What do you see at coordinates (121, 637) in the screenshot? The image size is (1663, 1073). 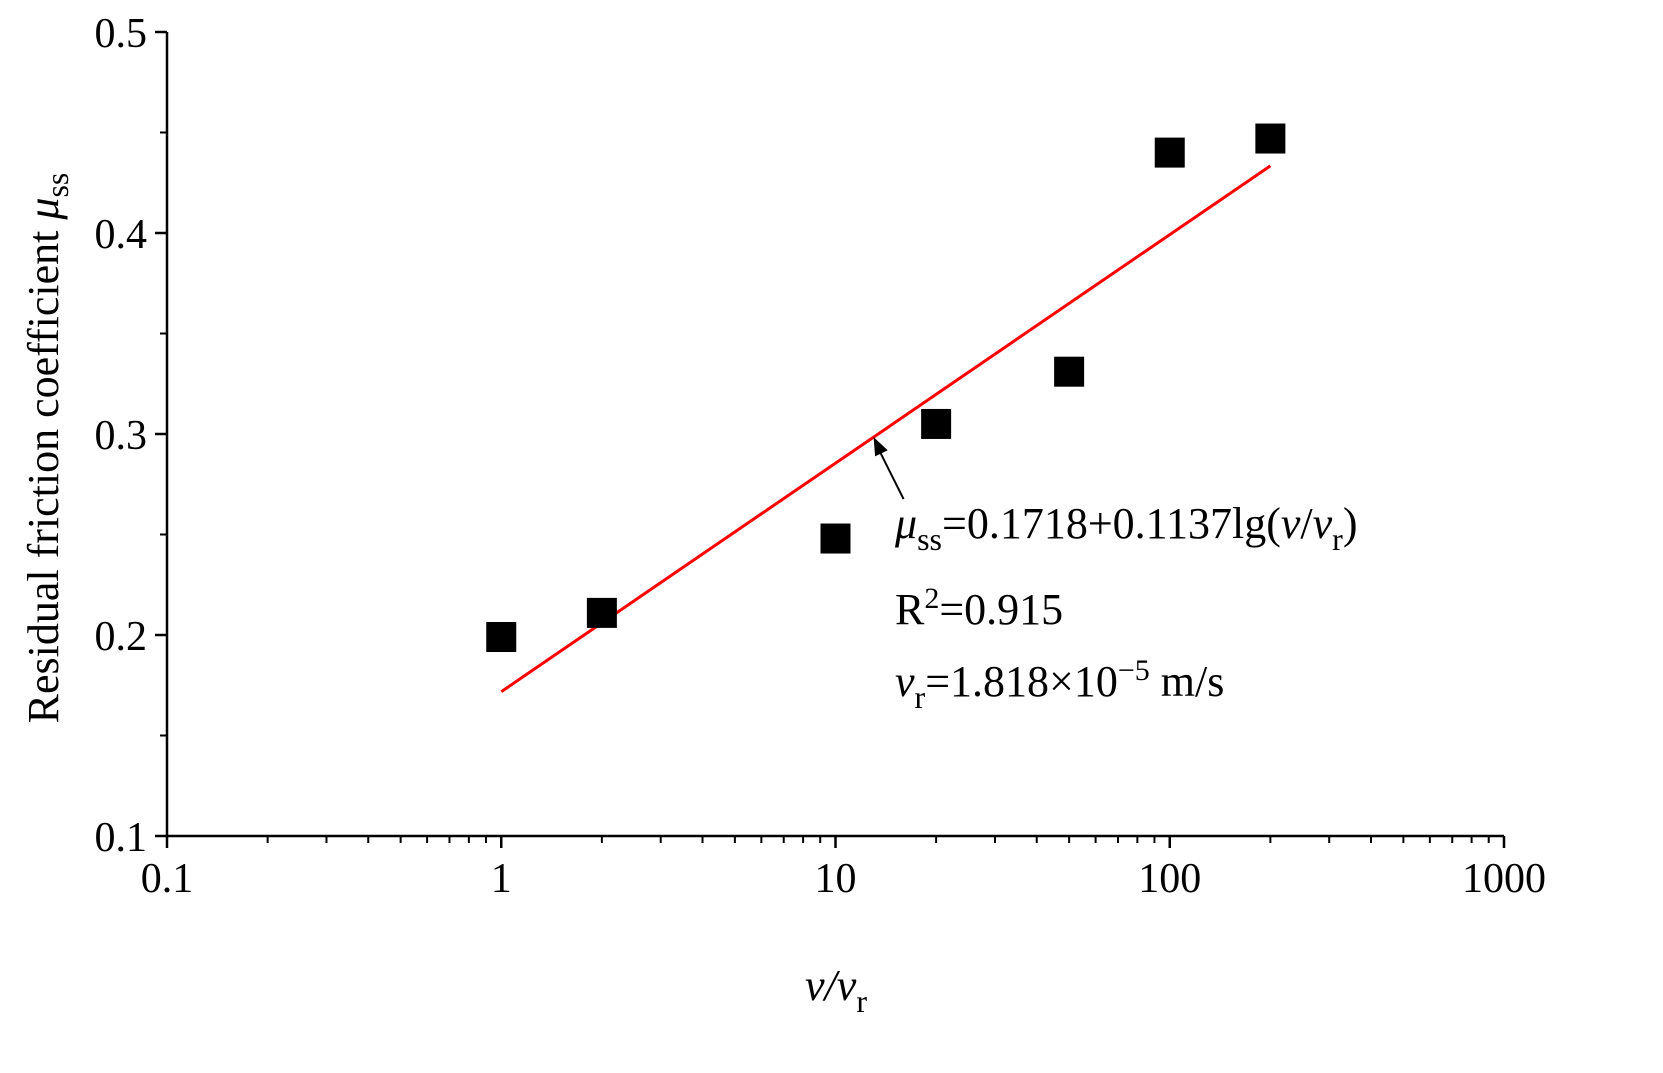 I see `y-tick-label: 0.2` at bounding box center [121, 637].